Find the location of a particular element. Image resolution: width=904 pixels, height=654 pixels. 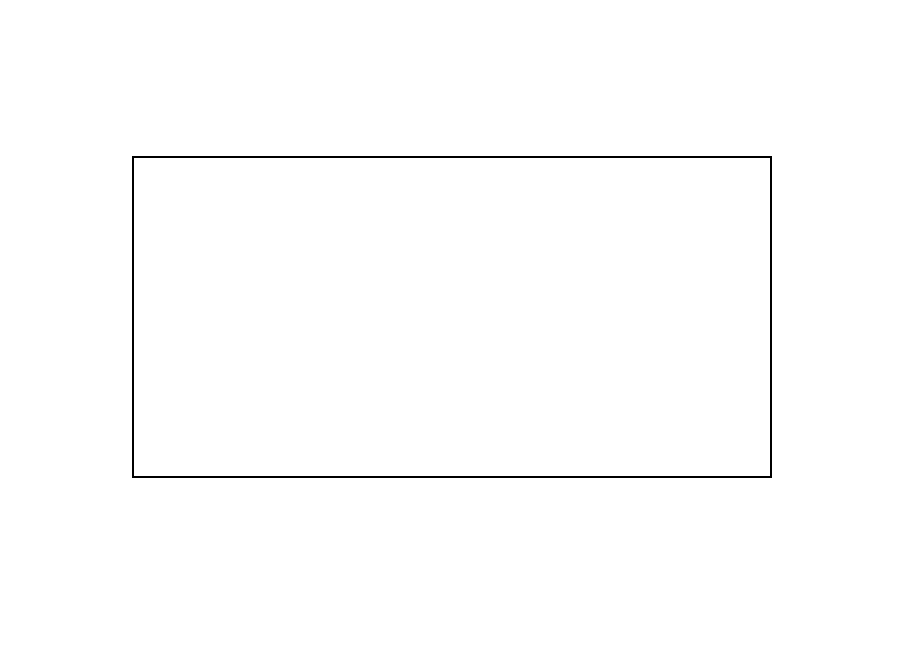

colorbar is located at coordinates (844, 357).